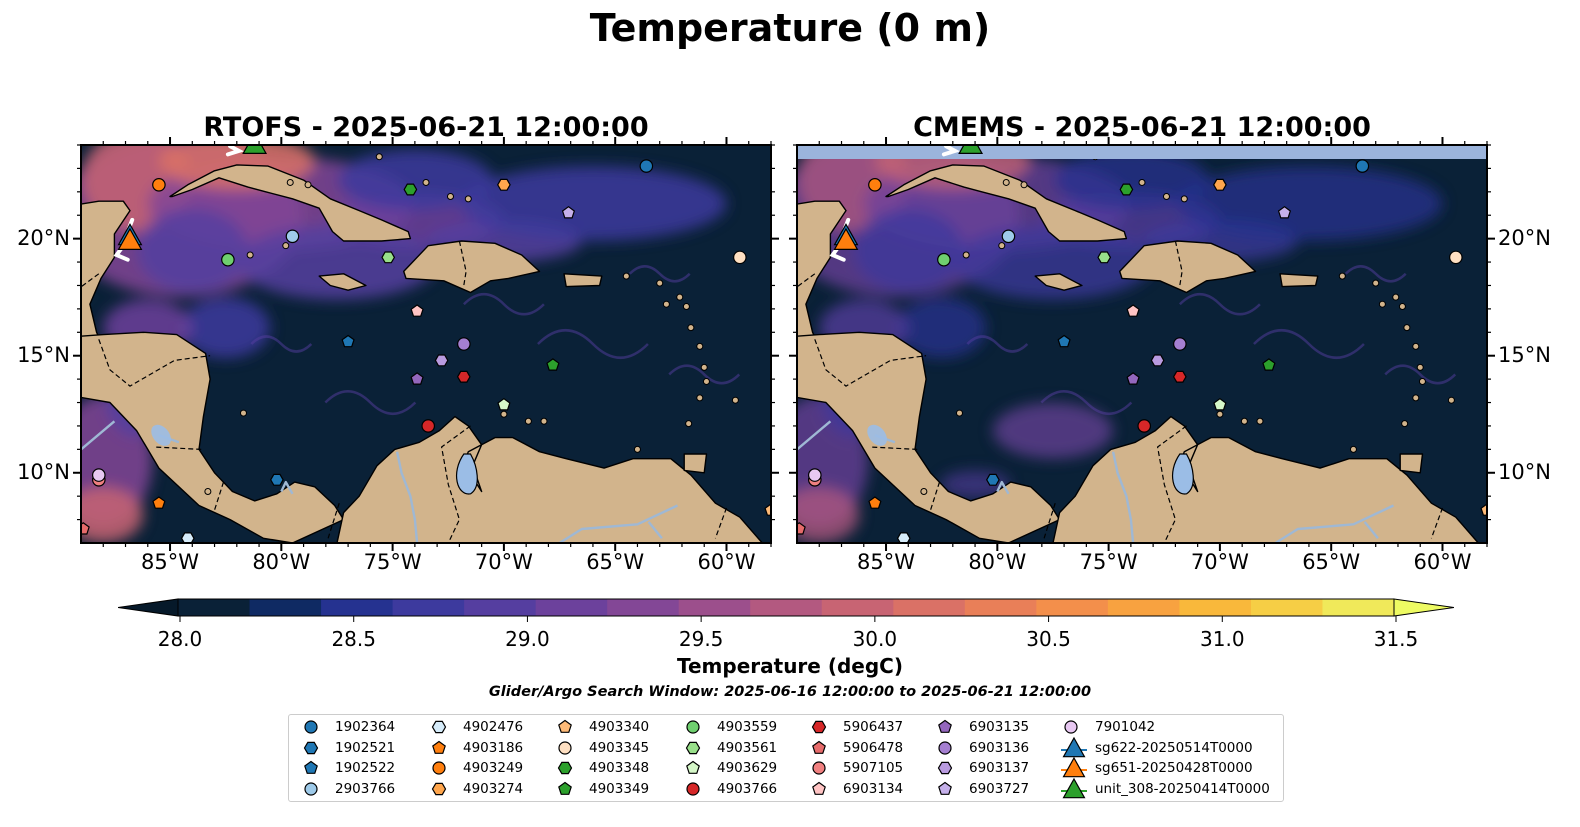 The height and width of the screenshot is (827, 1580). I want to click on legend-label: 4903349, so click(619, 788).